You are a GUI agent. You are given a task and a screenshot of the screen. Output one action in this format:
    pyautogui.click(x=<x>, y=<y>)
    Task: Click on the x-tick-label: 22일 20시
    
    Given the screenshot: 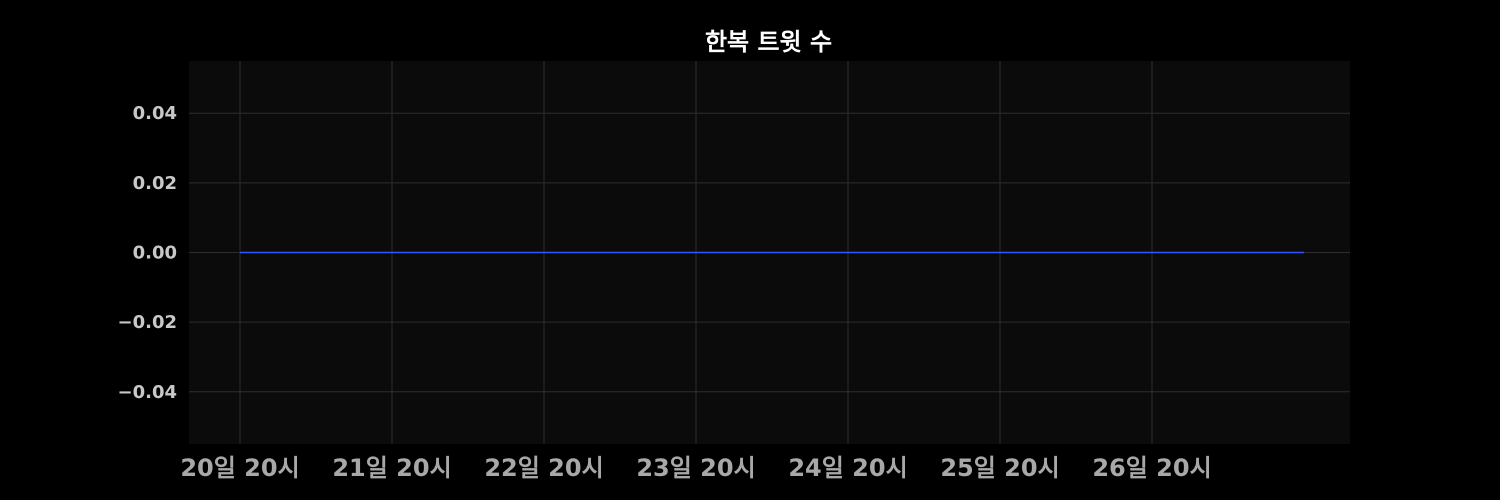 What is the action you would take?
    pyautogui.click(x=543, y=468)
    